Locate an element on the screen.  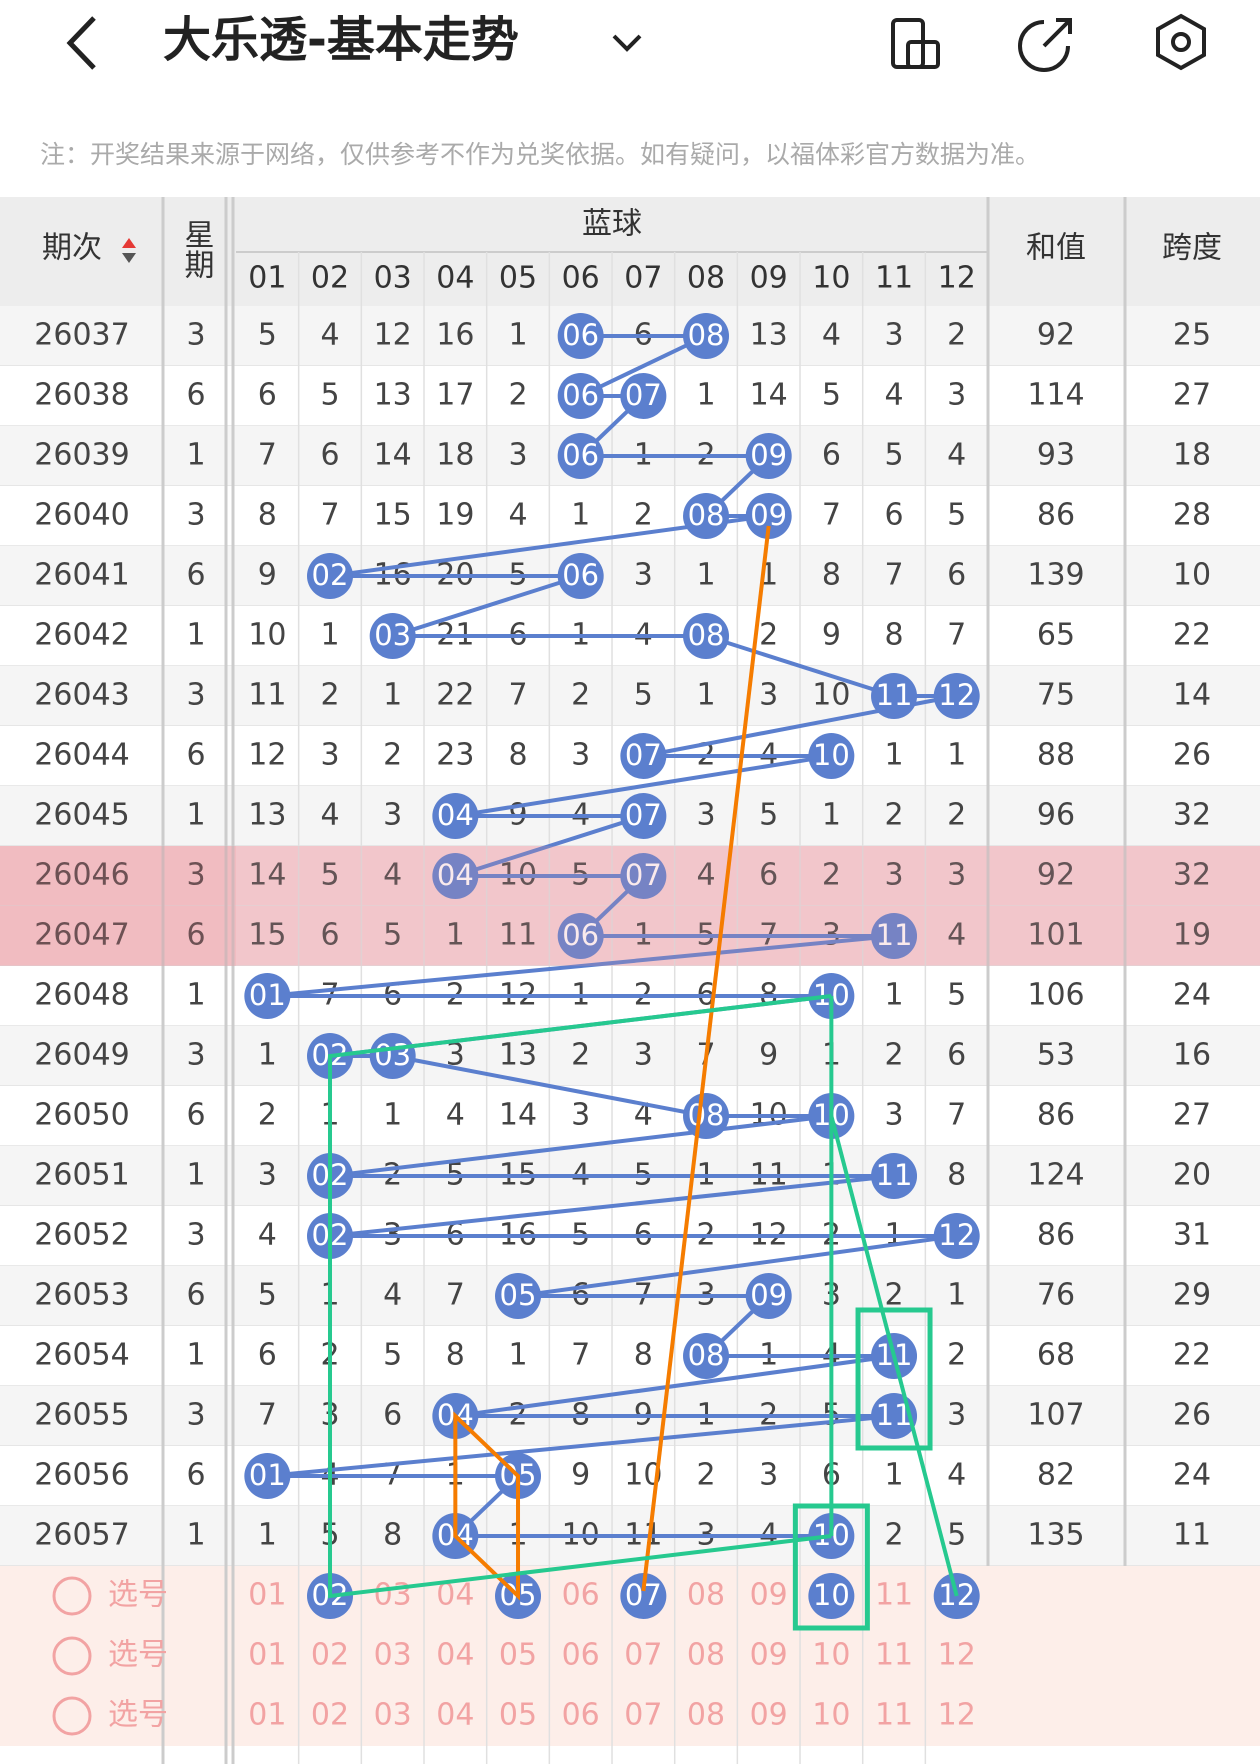
sort-down is located at coordinates (129, 258).